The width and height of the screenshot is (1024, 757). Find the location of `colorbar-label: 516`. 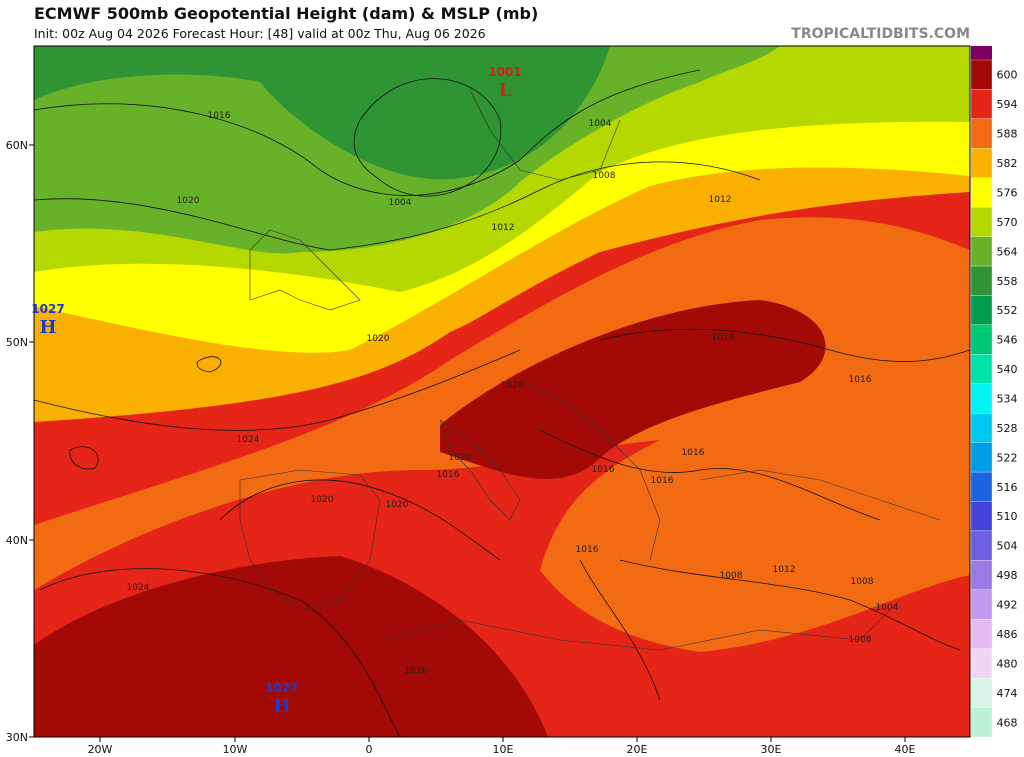

colorbar-label: 516 is located at coordinates (1007, 487).